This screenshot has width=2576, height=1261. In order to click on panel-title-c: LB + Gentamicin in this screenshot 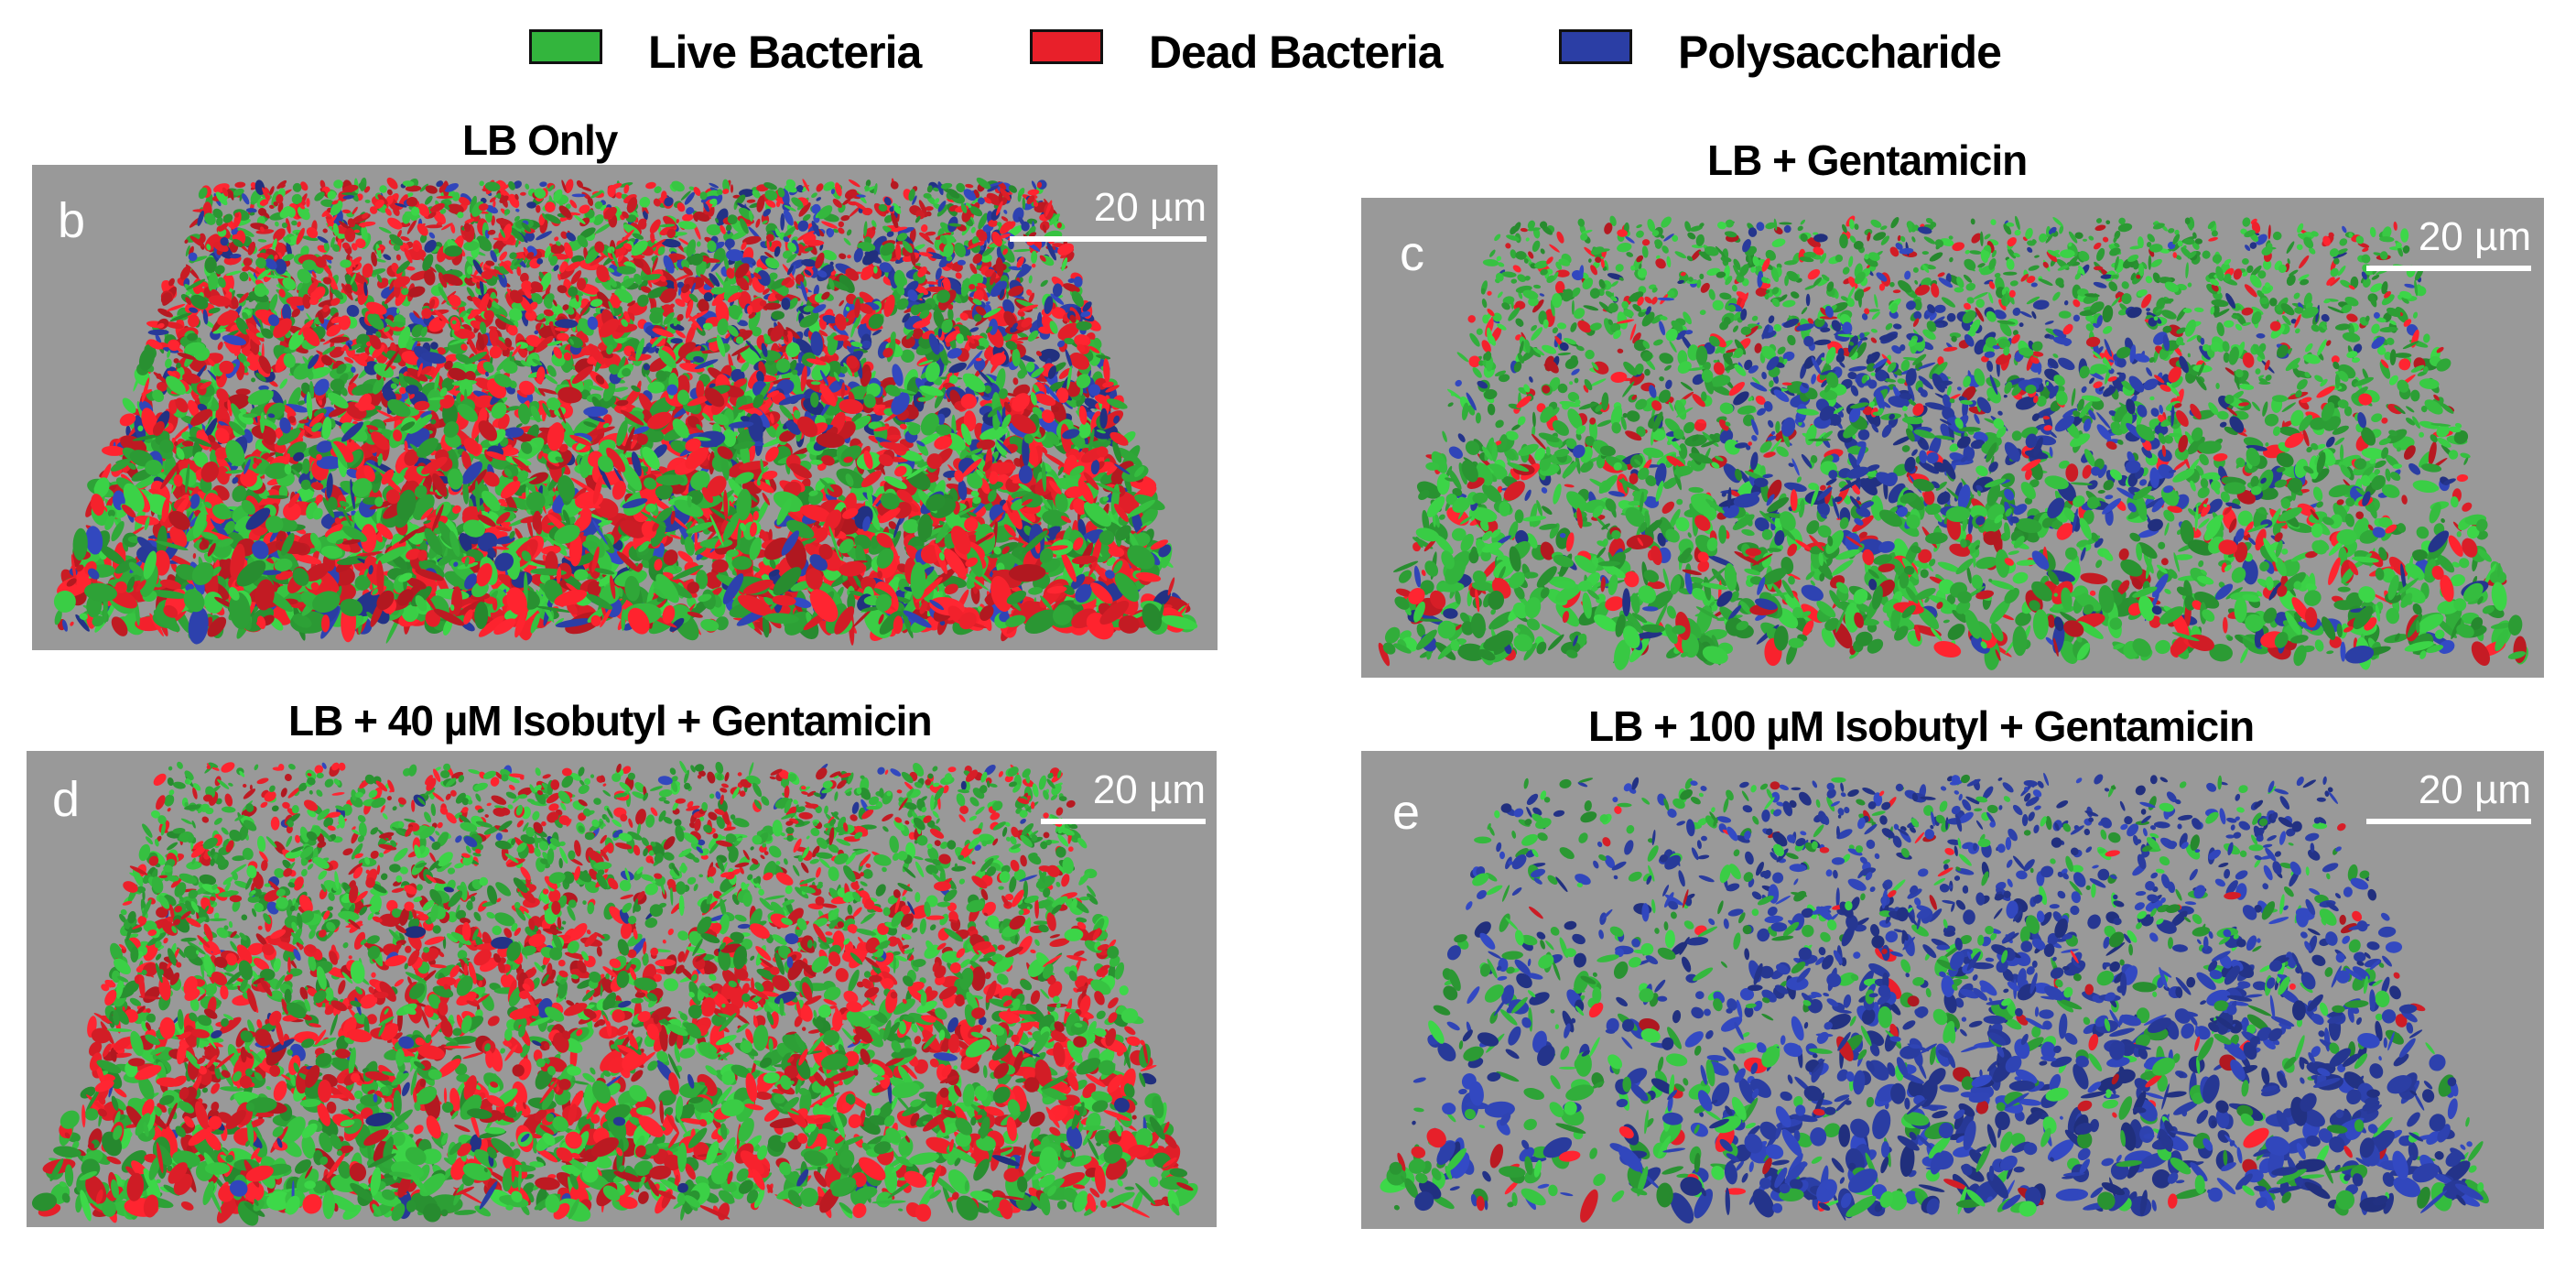, I will do `click(1868, 160)`.